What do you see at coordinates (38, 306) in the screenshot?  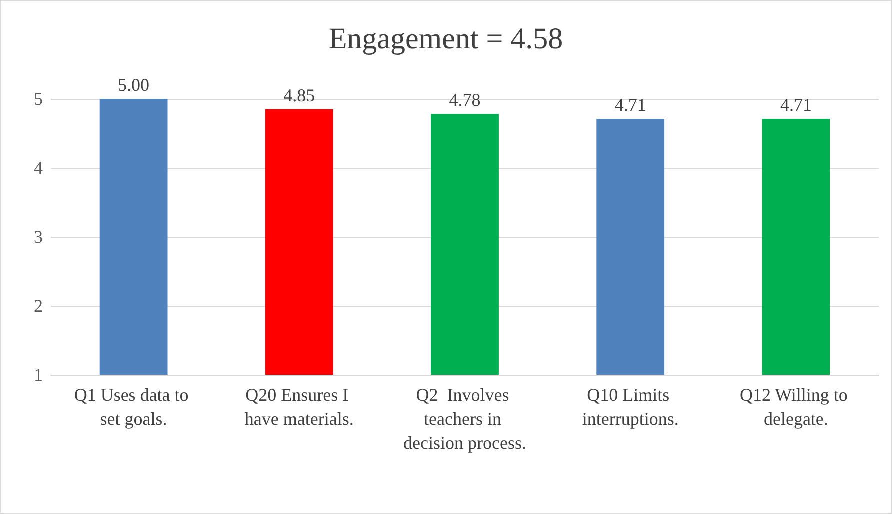 I see `y-tick-label: 2` at bounding box center [38, 306].